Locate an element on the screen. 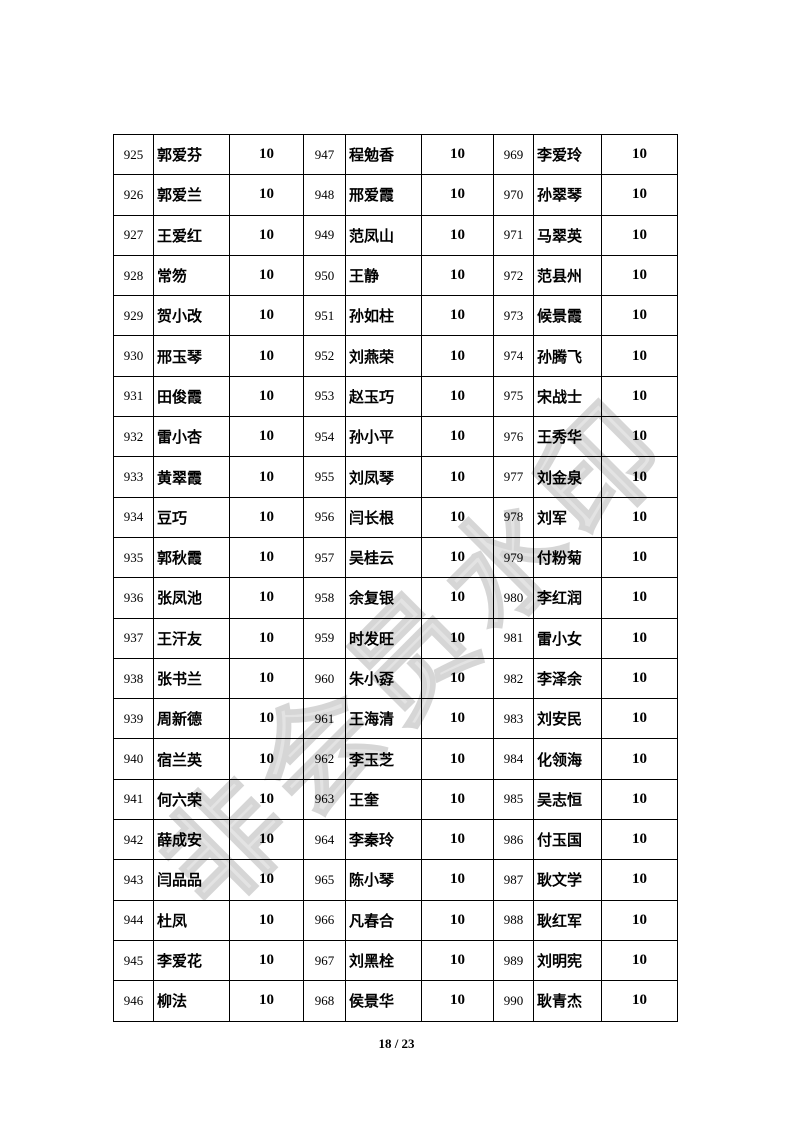  entry-no-cell: 943 is located at coordinates (133, 880).